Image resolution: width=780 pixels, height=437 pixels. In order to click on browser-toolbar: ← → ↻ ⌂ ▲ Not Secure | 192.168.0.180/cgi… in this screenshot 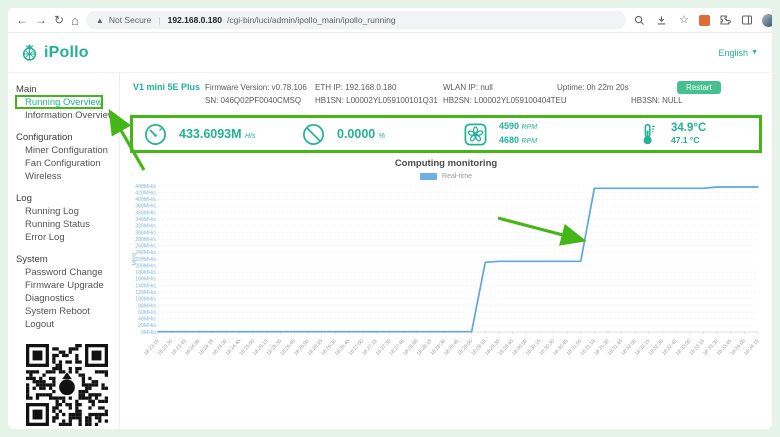, I will do `click(390, 20)`.